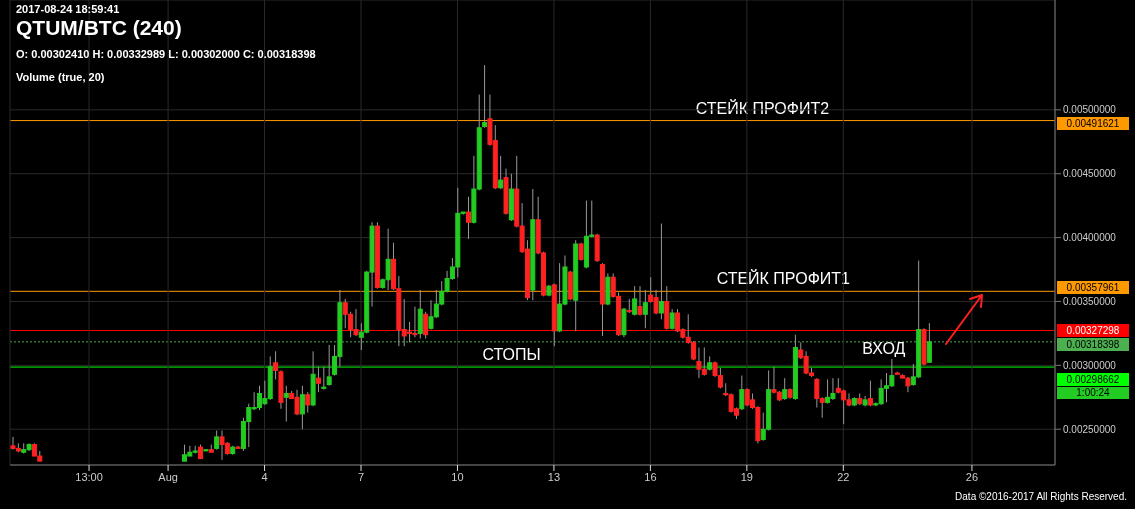 This screenshot has height=509, width=1135. What do you see at coordinates (264, 476) in the screenshot?
I see `x-tick-label: 4` at bounding box center [264, 476].